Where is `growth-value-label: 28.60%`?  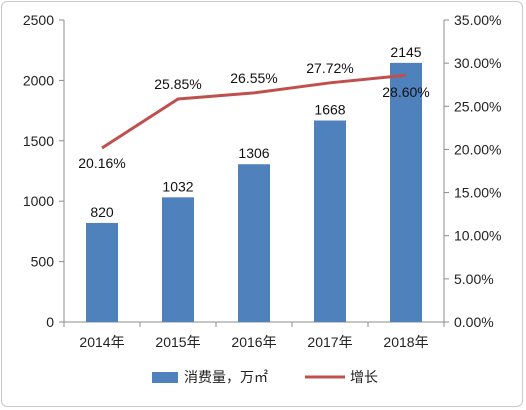
growth-value-label: 28.60% is located at coordinates (405, 92).